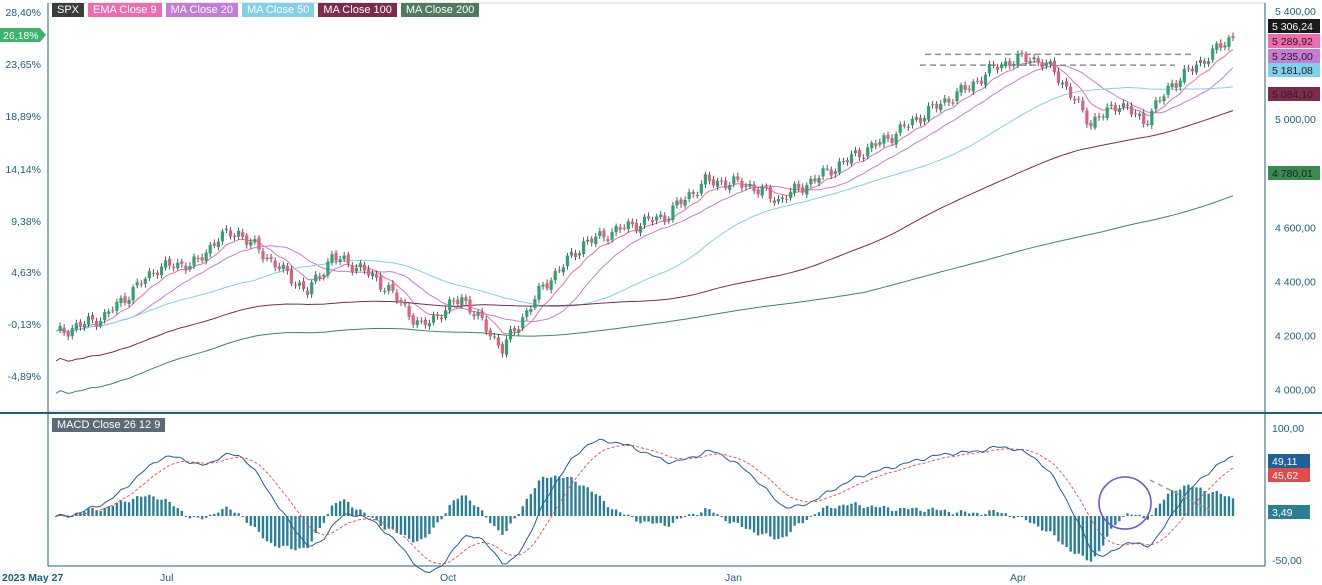 The image size is (1322, 585). I want to click on legend-item-spx: SPX, so click(68, 10).